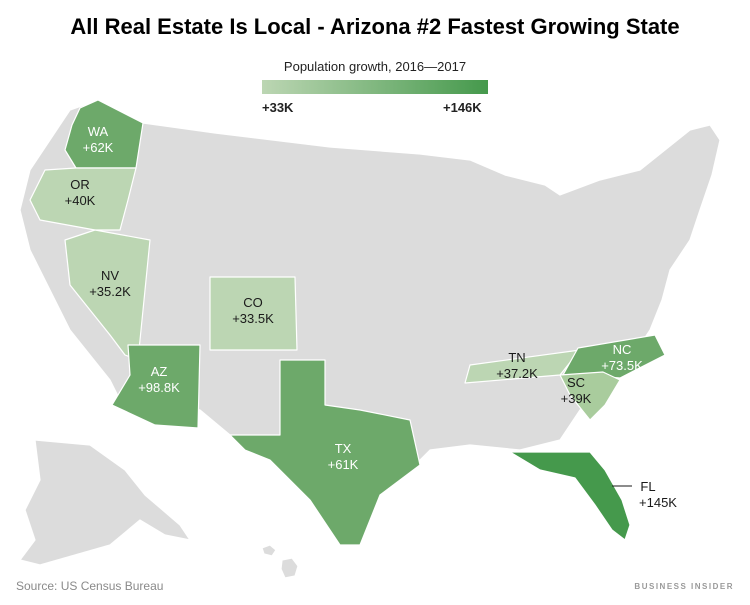  I want to click on state-label-nv-growth: +35.2K, so click(110, 291).